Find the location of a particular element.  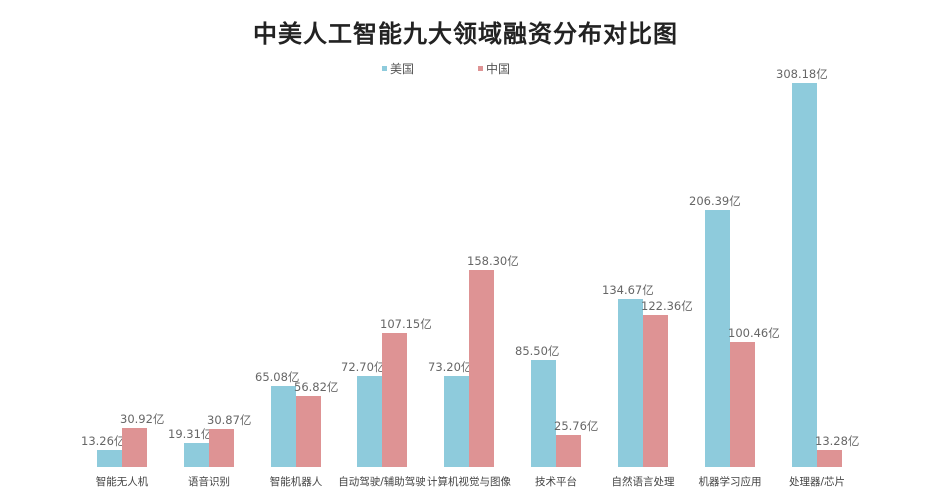

value-label: 30.87亿 is located at coordinates (229, 420).